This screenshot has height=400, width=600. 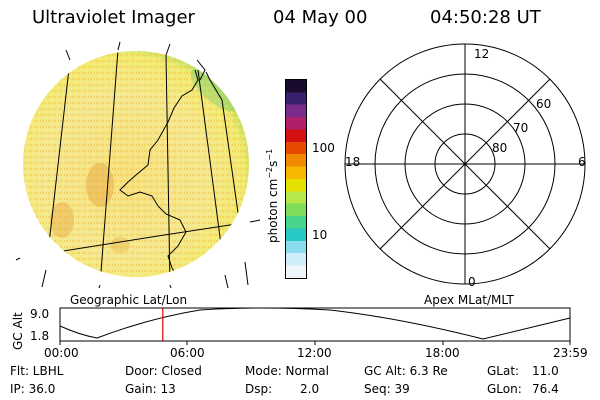 What do you see at coordinates (259, 389) in the screenshot?
I see `status-dsp: Dsp:` at bounding box center [259, 389].